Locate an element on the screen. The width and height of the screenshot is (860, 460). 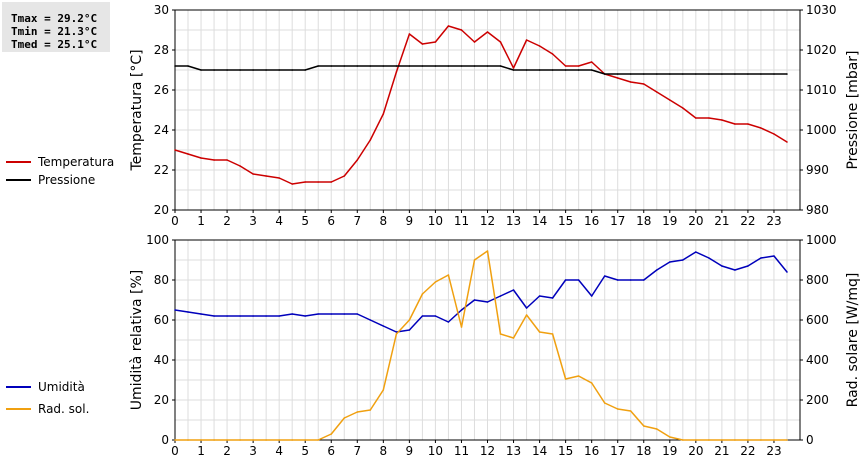
x-tick-label: 9 is located at coordinates (410, 221).